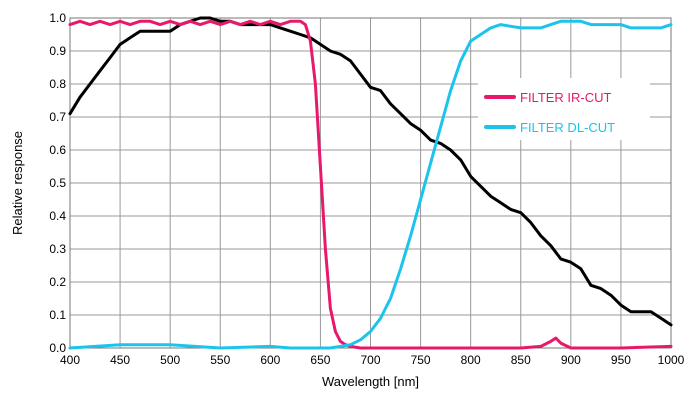  Describe the element at coordinates (471, 360) in the screenshot. I see `x-tick-label: 800` at that location.